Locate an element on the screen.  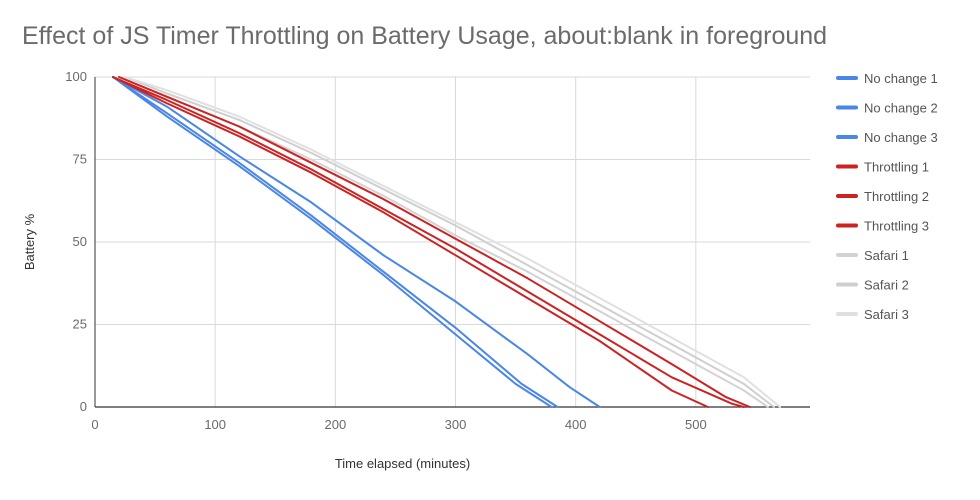
legend-label-throttling-1: Throttling 1 is located at coordinates (896, 167).